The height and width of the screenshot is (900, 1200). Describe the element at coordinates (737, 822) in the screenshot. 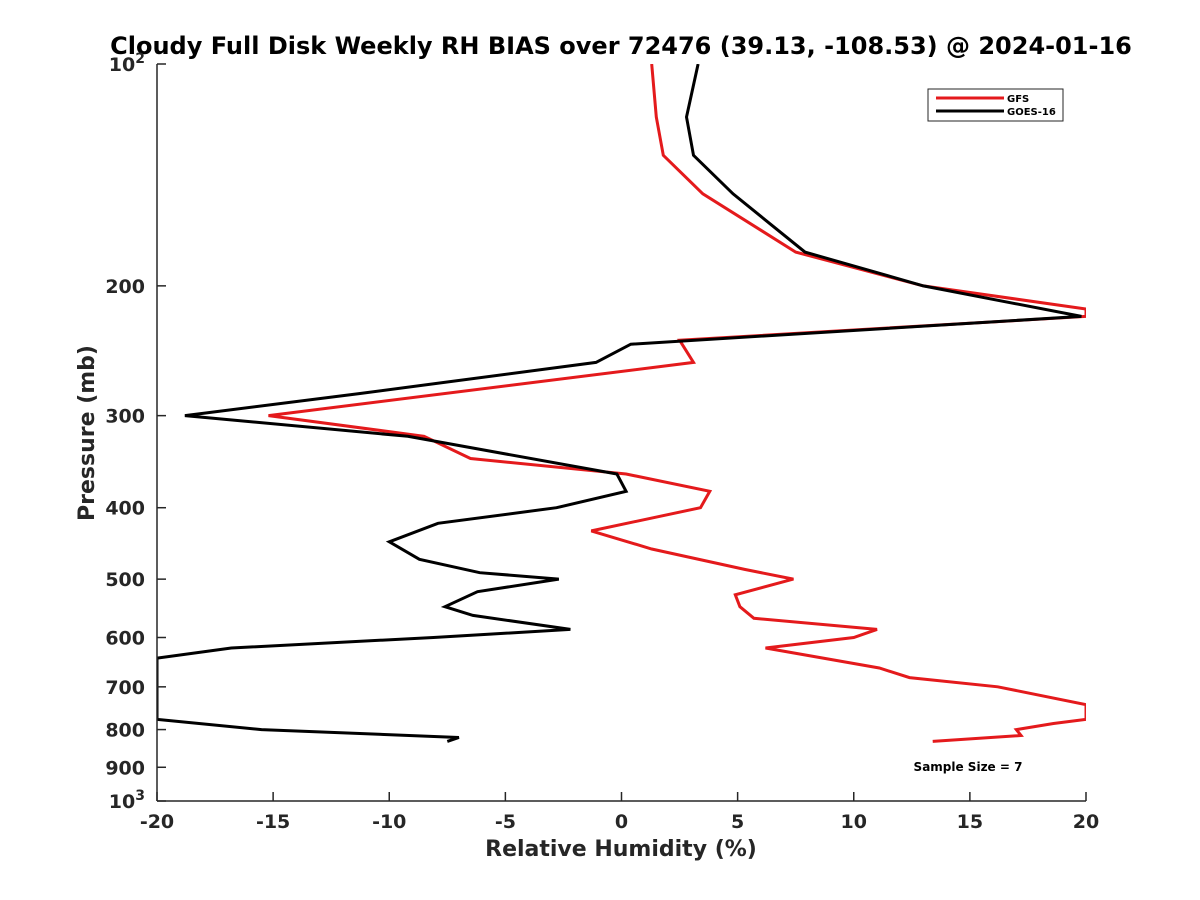

I see `x-tick-label: 5` at that location.